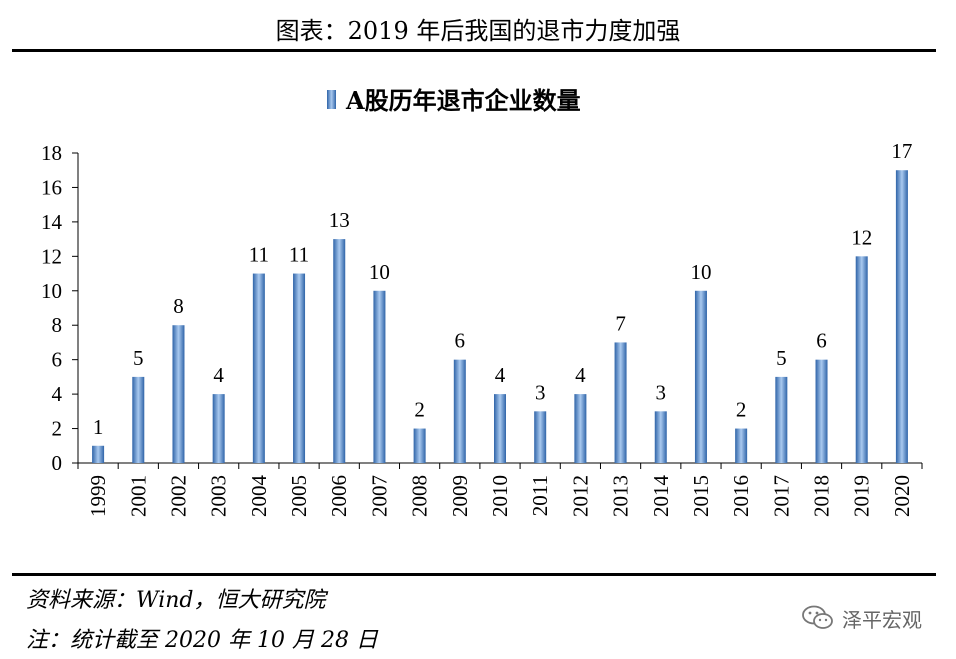  What do you see at coordinates (540, 437) in the screenshot?
I see `bar-2011` at bounding box center [540, 437].